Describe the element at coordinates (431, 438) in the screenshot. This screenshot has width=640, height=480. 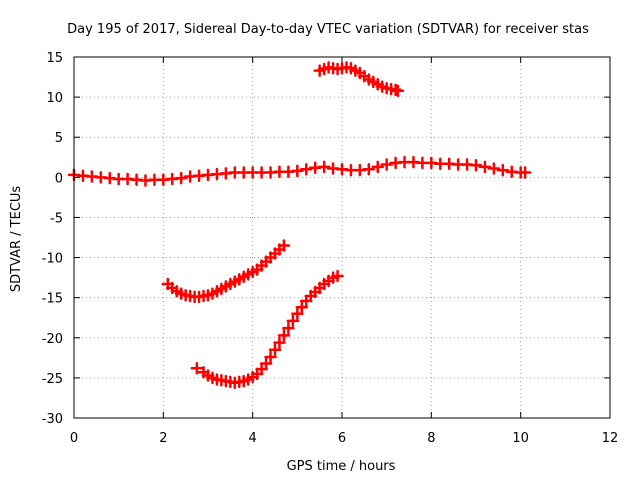
I see `x-tick-label: 8` at that location.